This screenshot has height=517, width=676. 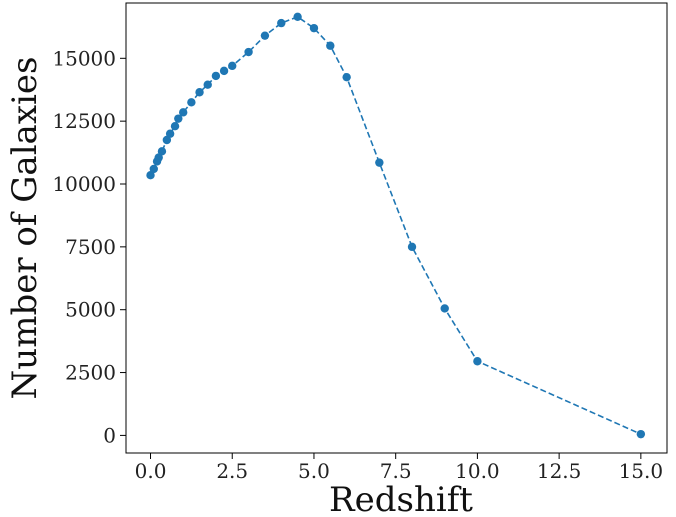 What do you see at coordinates (401, 498) in the screenshot?
I see `x-axis-title: Redshift` at bounding box center [401, 498].